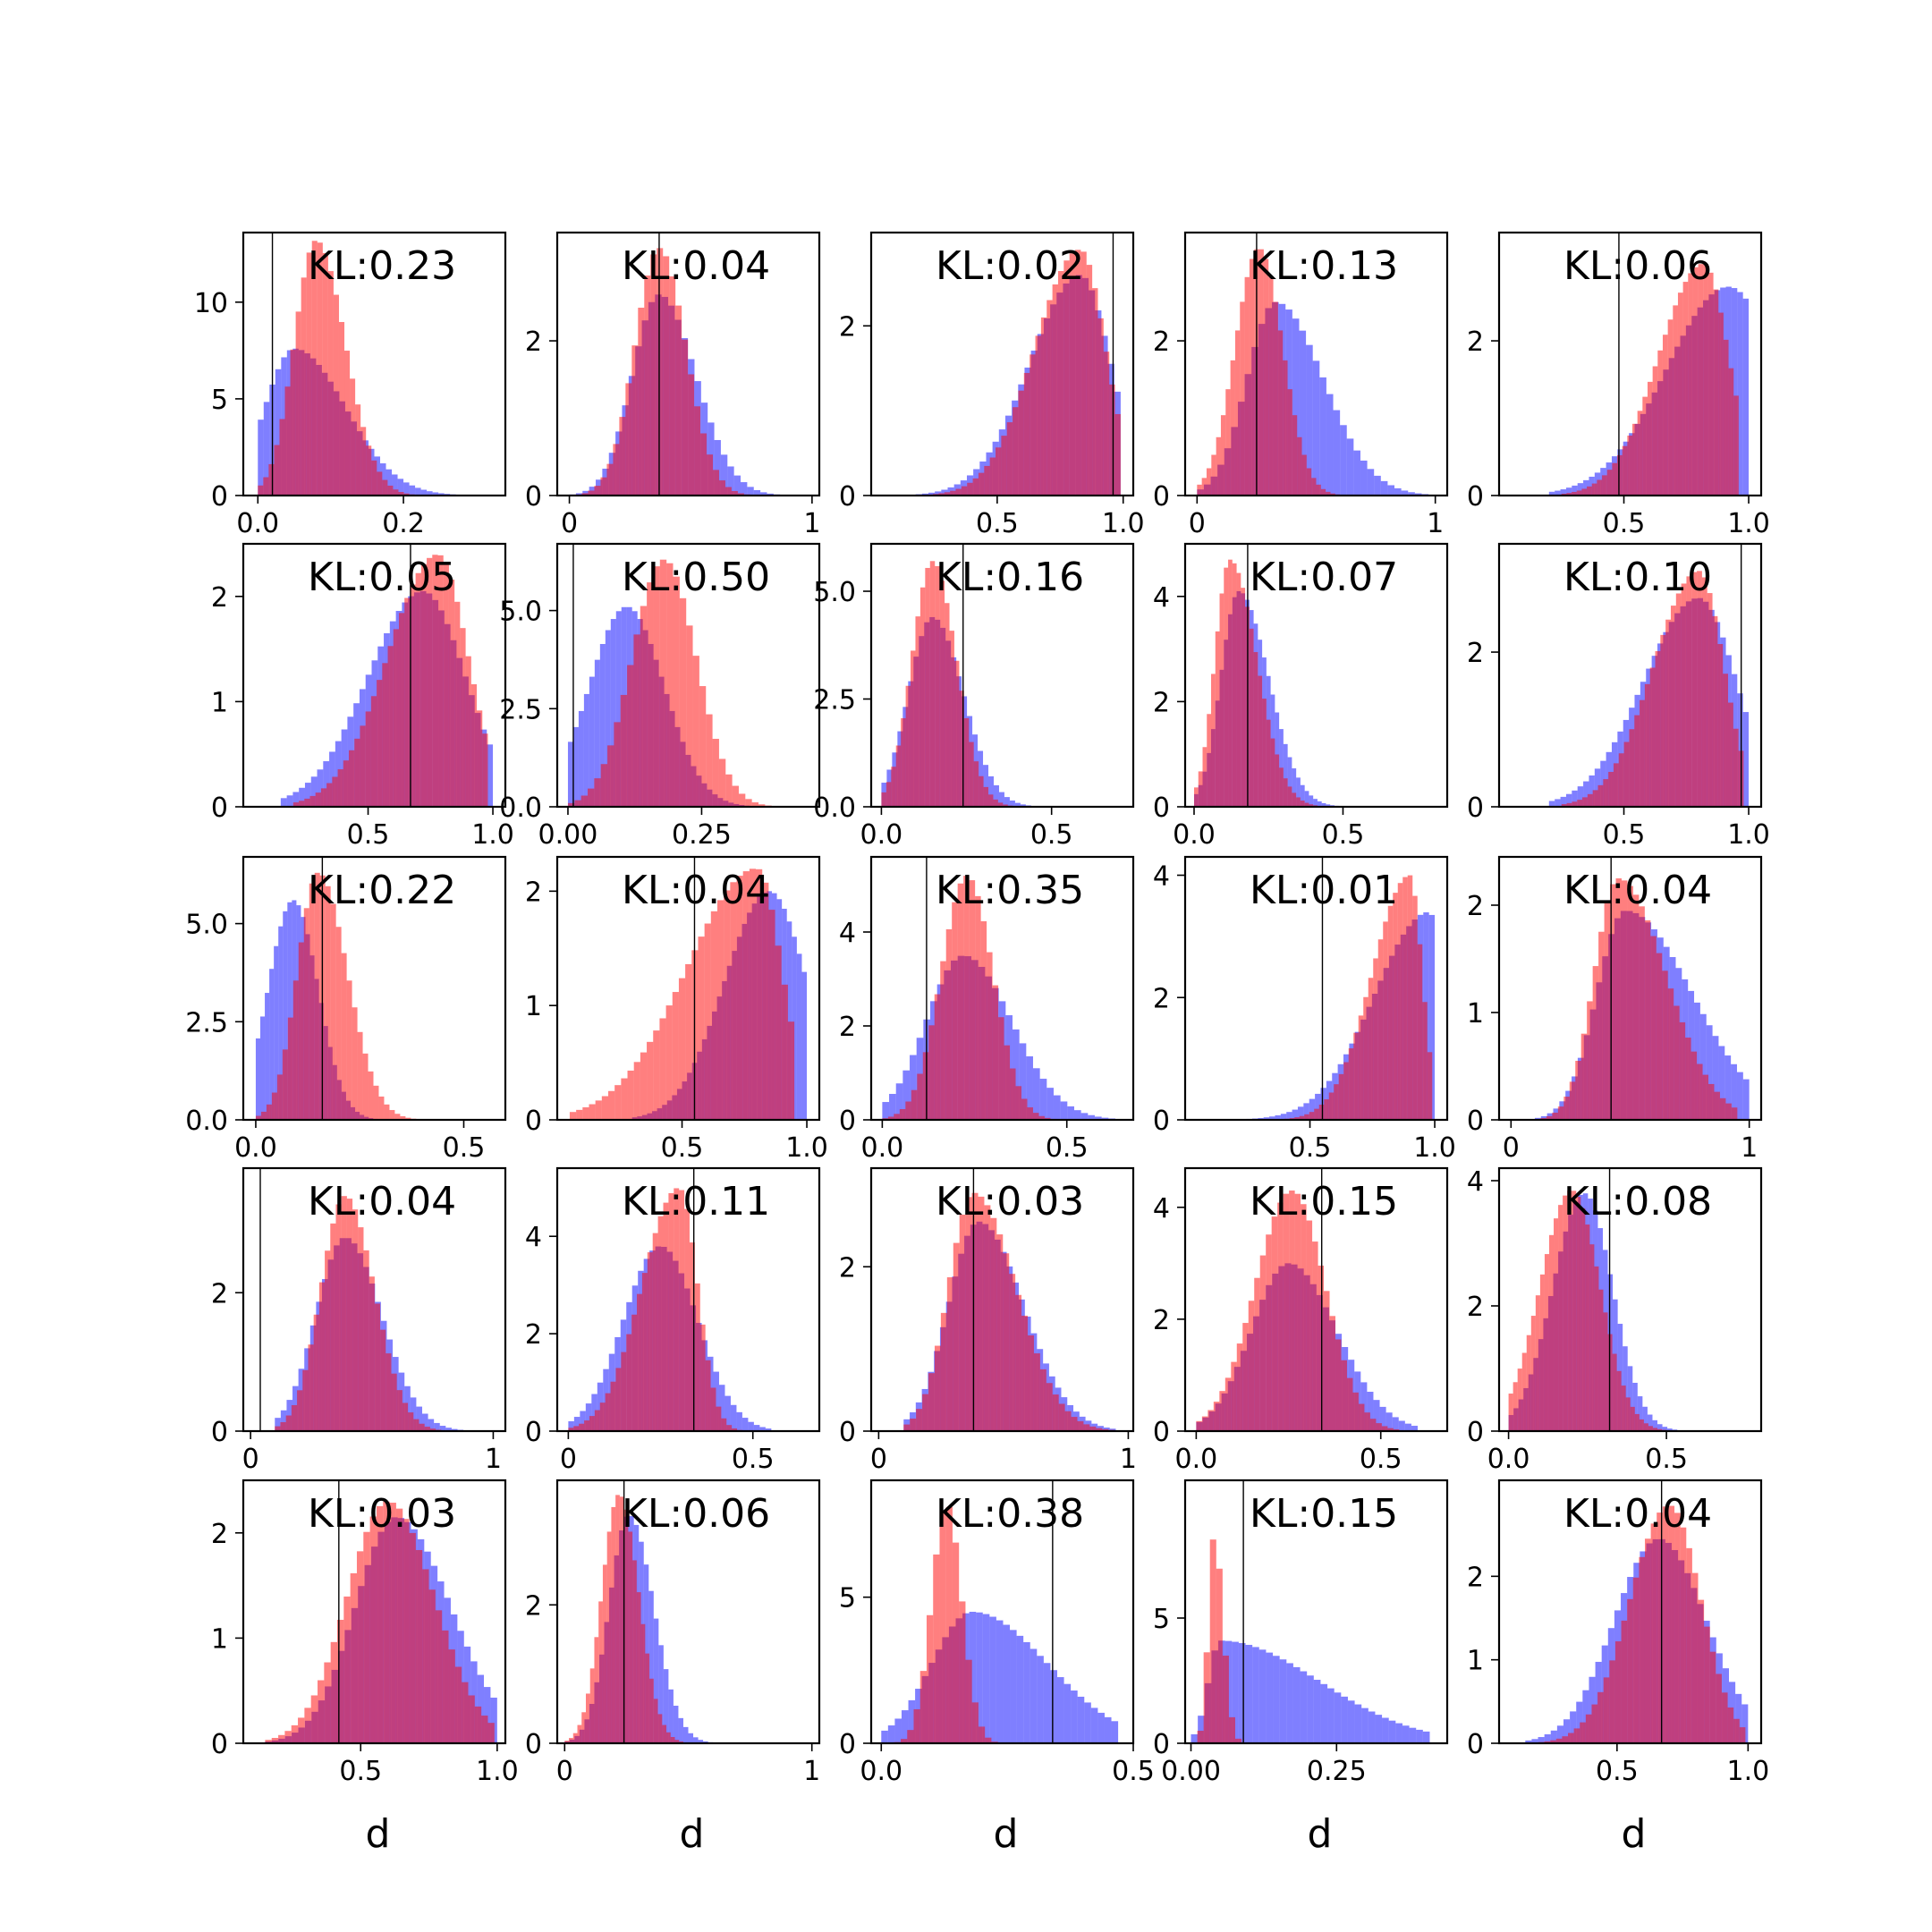 The height and width of the screenshot is (1932, 1932). I want to click on x-tick-label: 1.0, so click(1748, 835).